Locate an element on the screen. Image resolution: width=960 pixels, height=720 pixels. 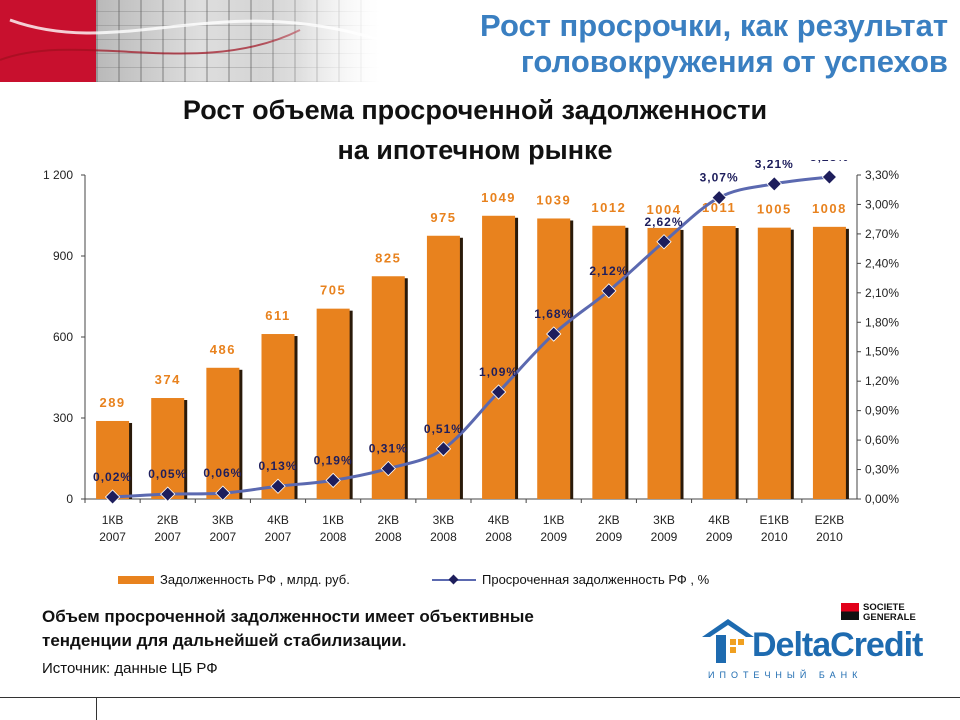
line-value-label: 0,13% is located at coordinates (277, 466).